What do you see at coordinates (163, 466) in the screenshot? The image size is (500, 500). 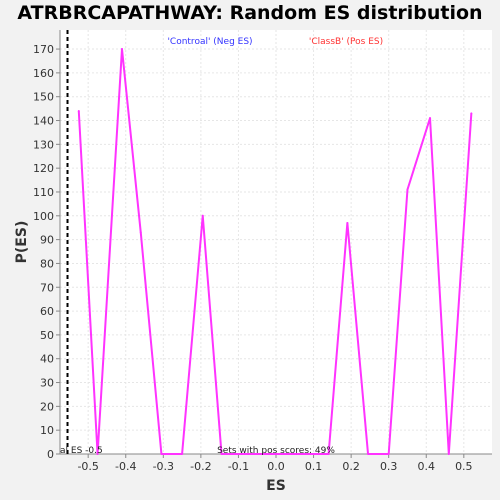 I see `x-tick-label: -0.3` at bounding box center [163, 466].